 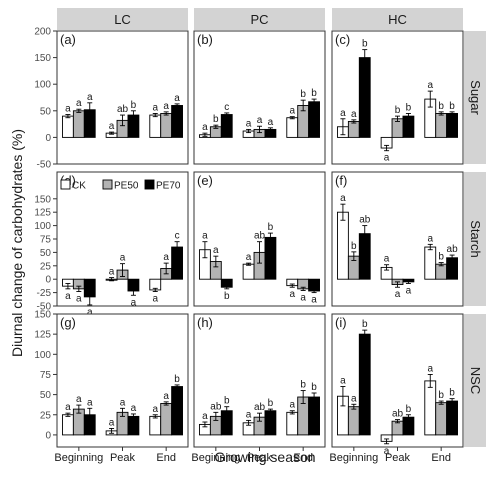 I want to click on row-strip-label: Starch, so click(x=475, y=239).